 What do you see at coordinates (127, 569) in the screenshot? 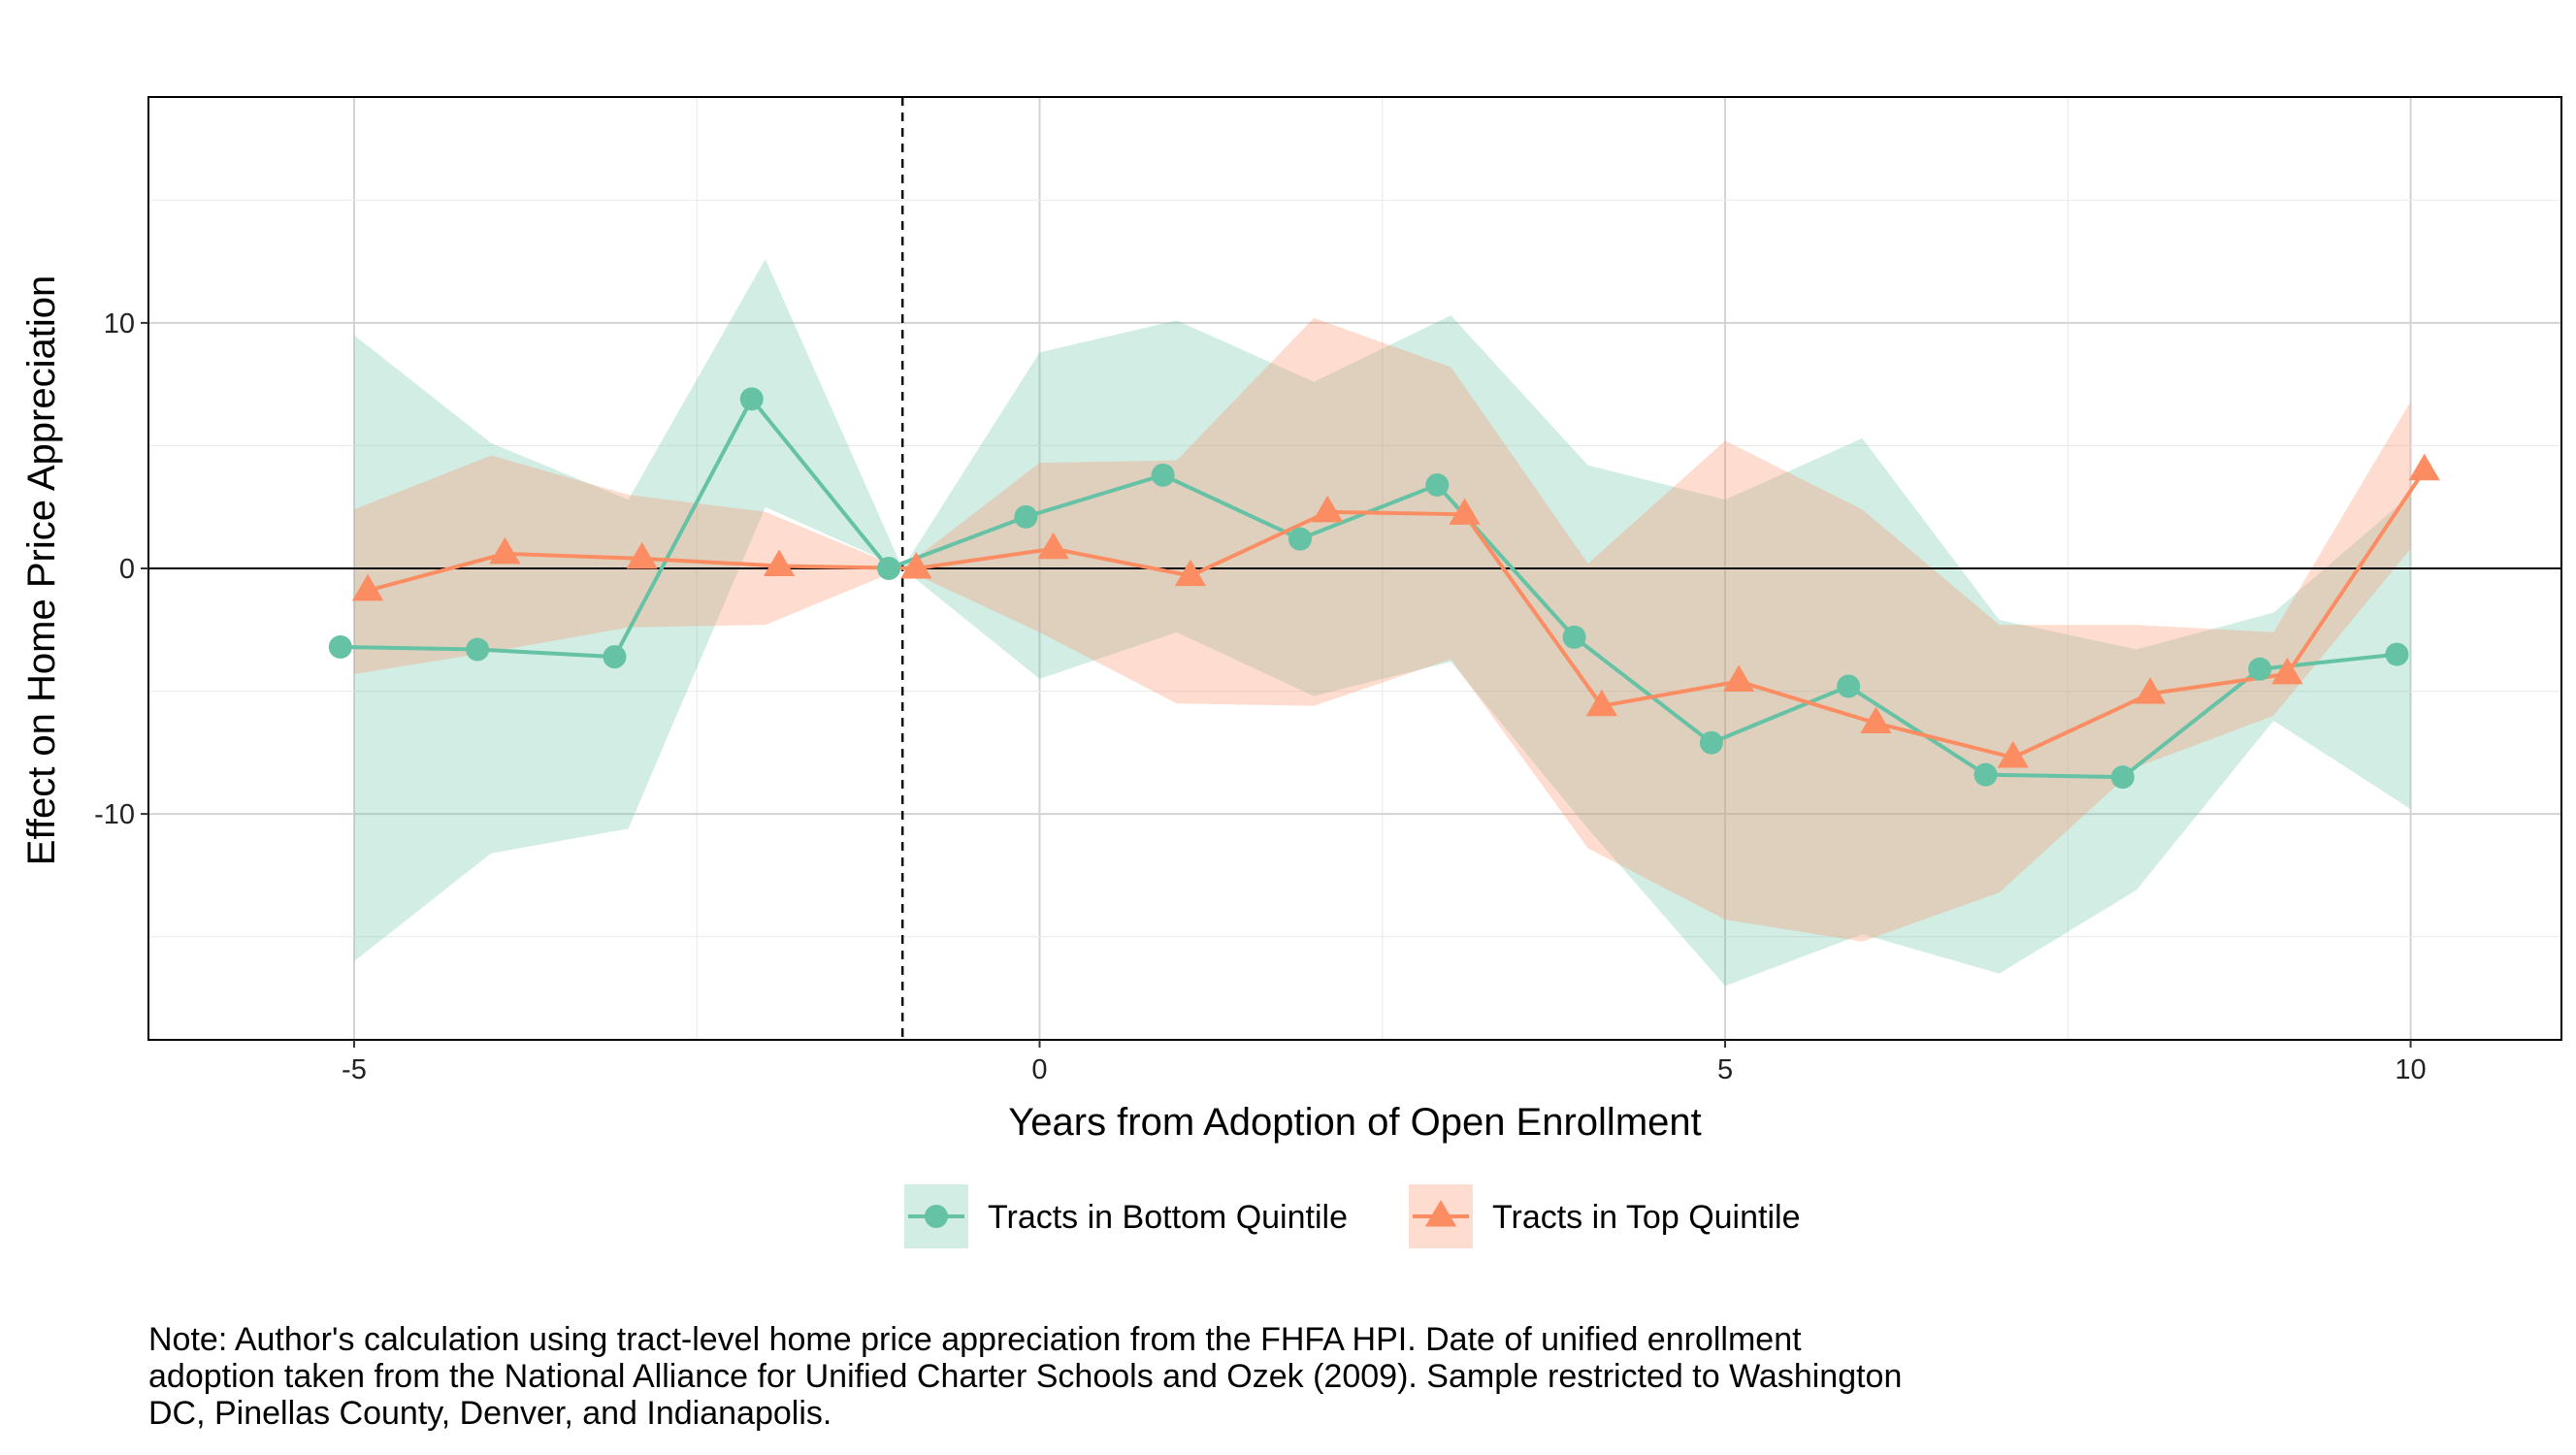
I see `y-tick-label: 0` at bounding box center [127, 569].